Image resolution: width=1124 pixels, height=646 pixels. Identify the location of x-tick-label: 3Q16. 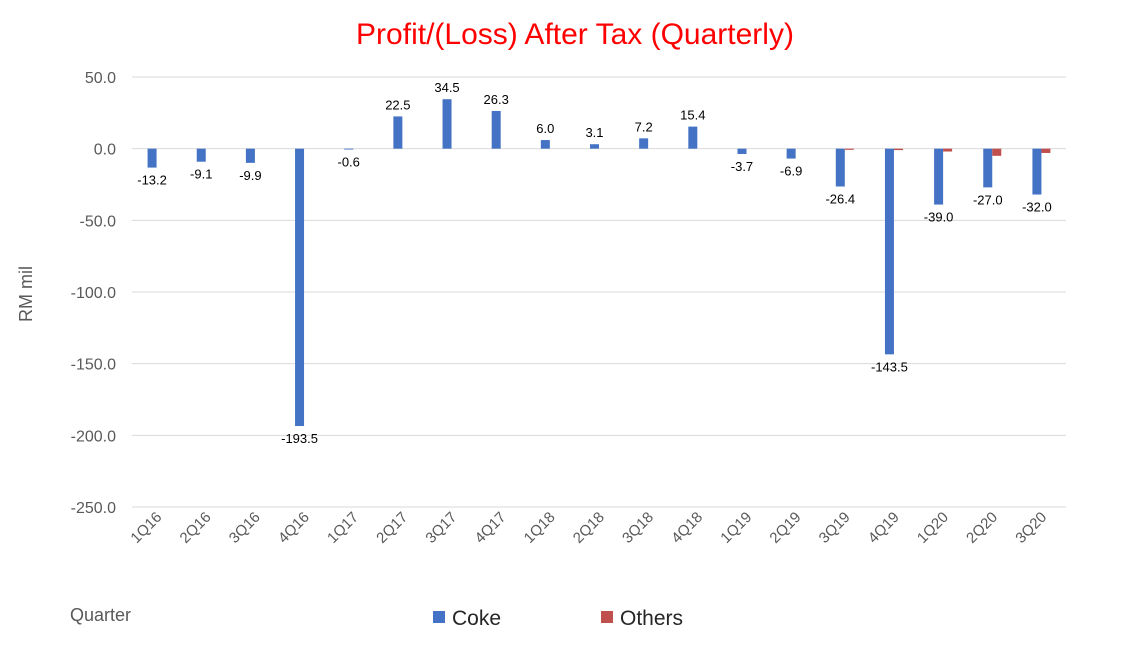
(245, 528).